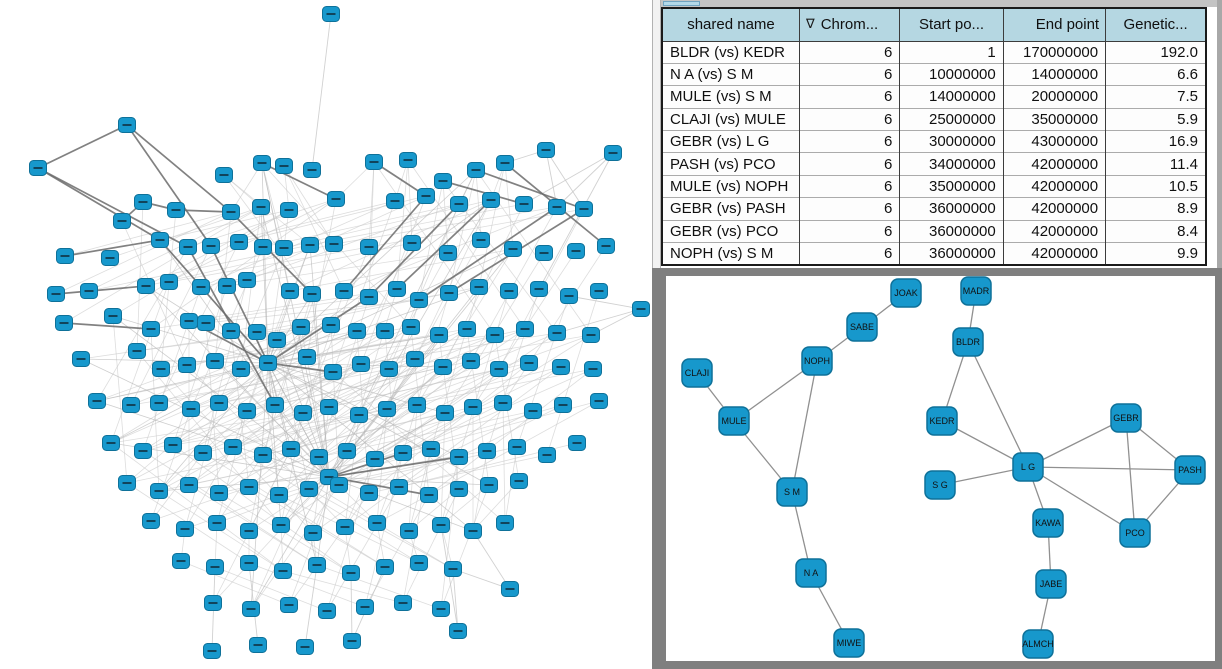 This screenshot has height=669, width=1222. I want to click on table-row: MULE (vs) NOPH 6 35000000 42000000 10.5, so click(934, 186).